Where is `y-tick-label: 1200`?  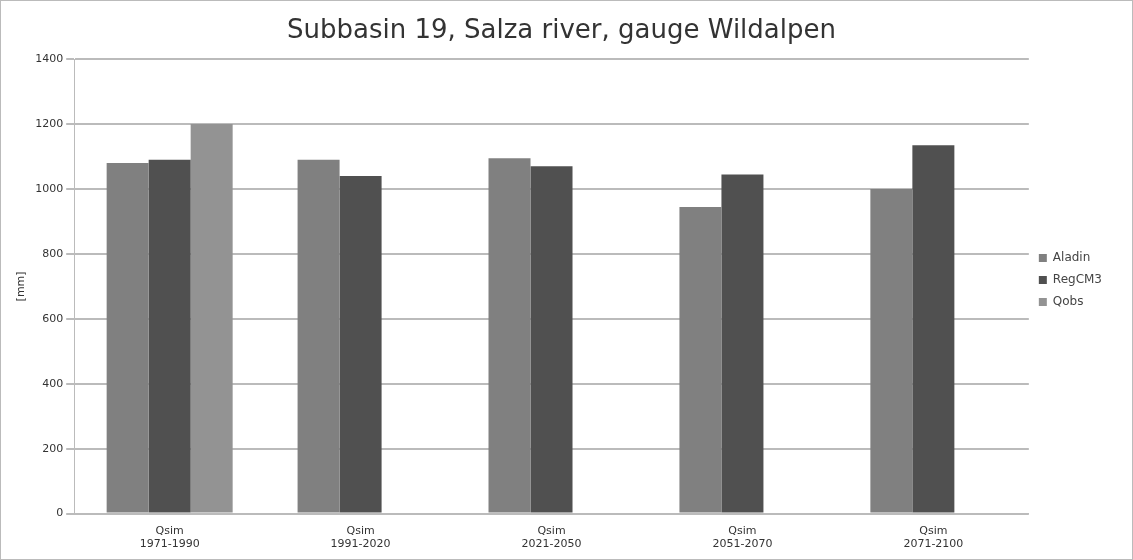 y-tick-label: 1200 is located at coordinates (49, 123).